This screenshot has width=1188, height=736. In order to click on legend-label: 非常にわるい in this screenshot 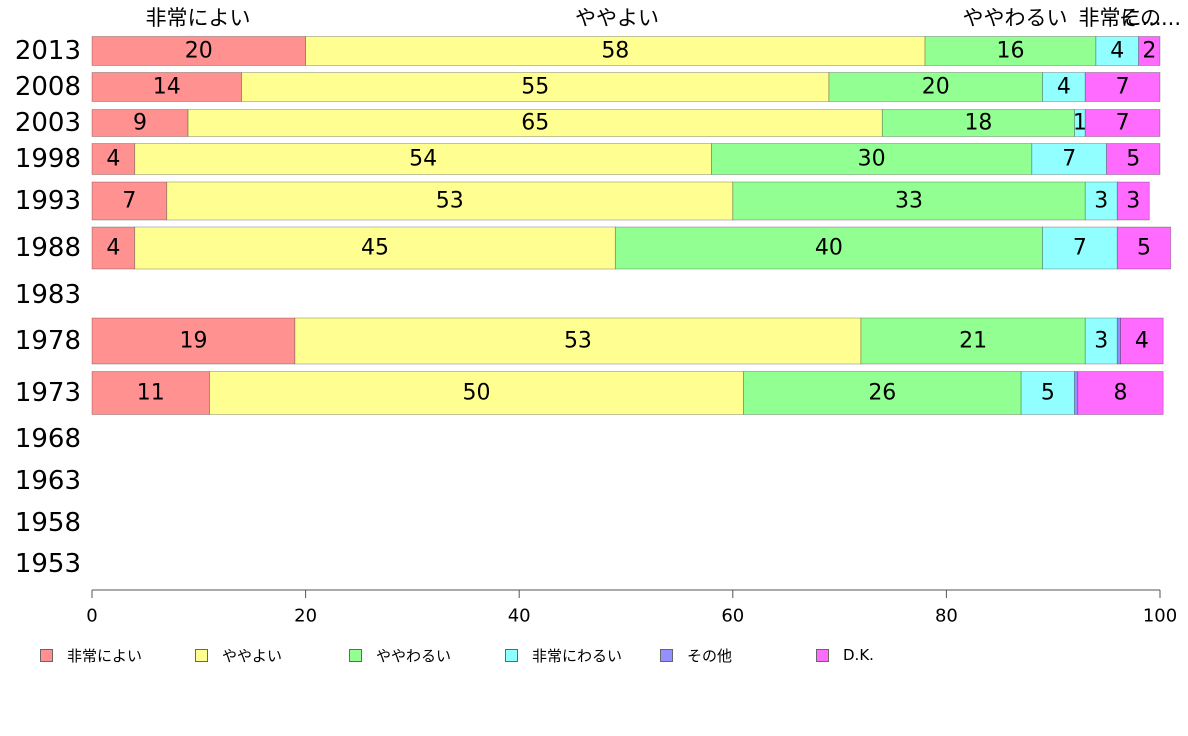, I will do `click(577, 655)`.